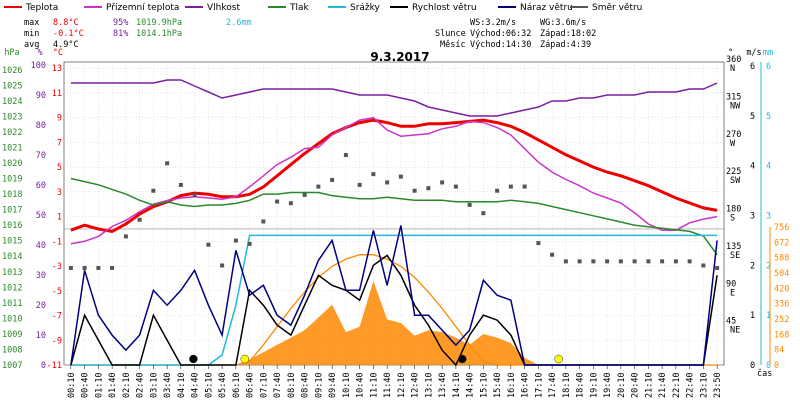  I want to click on stat-min-label: min, so click(31, 34).